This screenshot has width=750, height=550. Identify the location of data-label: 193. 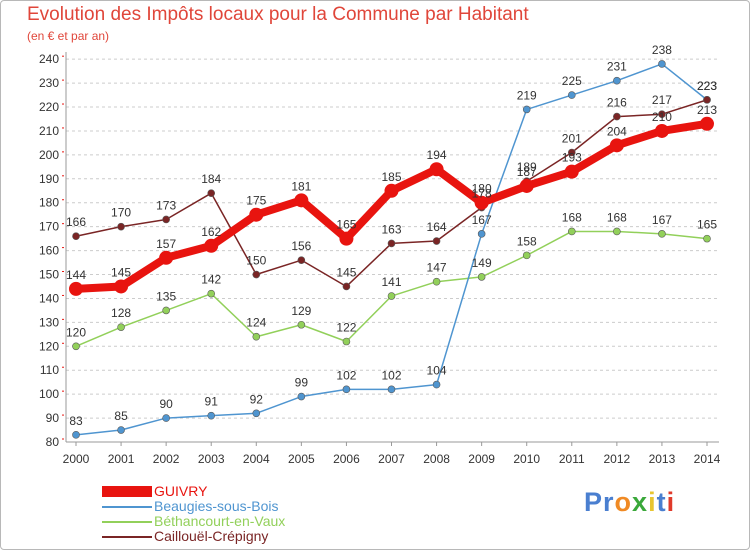
(572, 158).